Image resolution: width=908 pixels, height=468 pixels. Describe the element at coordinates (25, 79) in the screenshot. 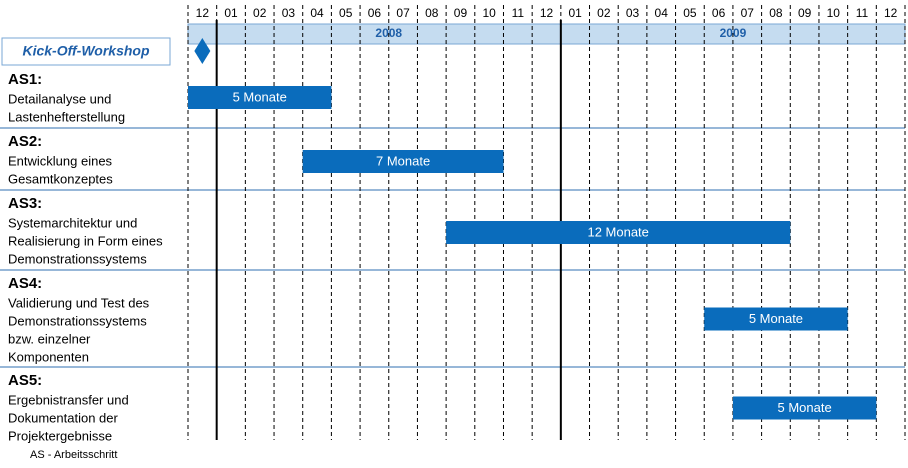

I see `task-name: AS1:` at that location.